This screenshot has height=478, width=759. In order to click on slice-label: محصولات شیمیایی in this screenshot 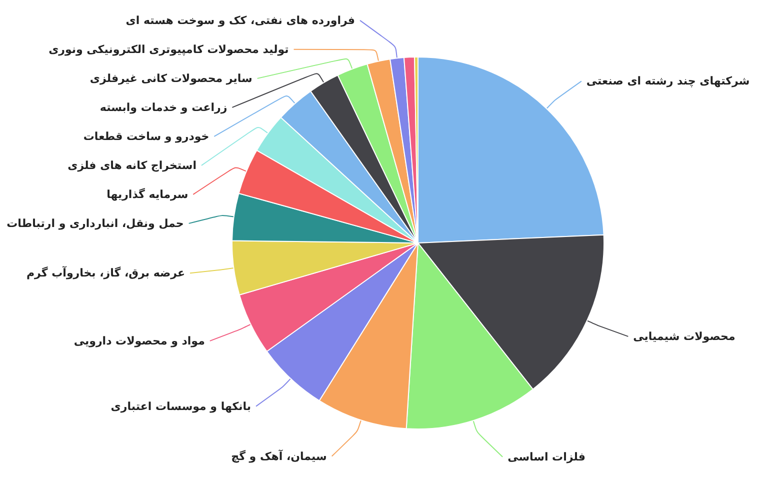, I will do `click(684, 336)`.